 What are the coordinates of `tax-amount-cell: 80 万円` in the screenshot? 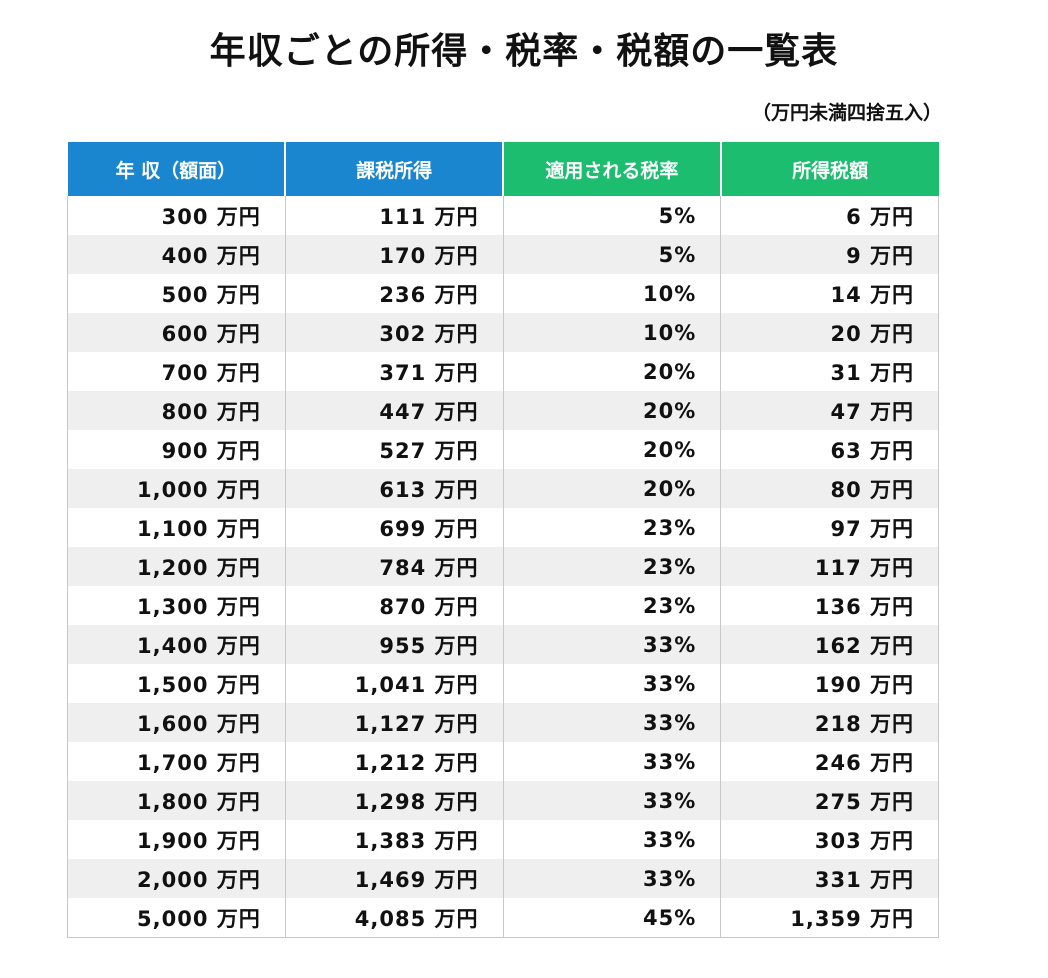 It's located at (829, 488).